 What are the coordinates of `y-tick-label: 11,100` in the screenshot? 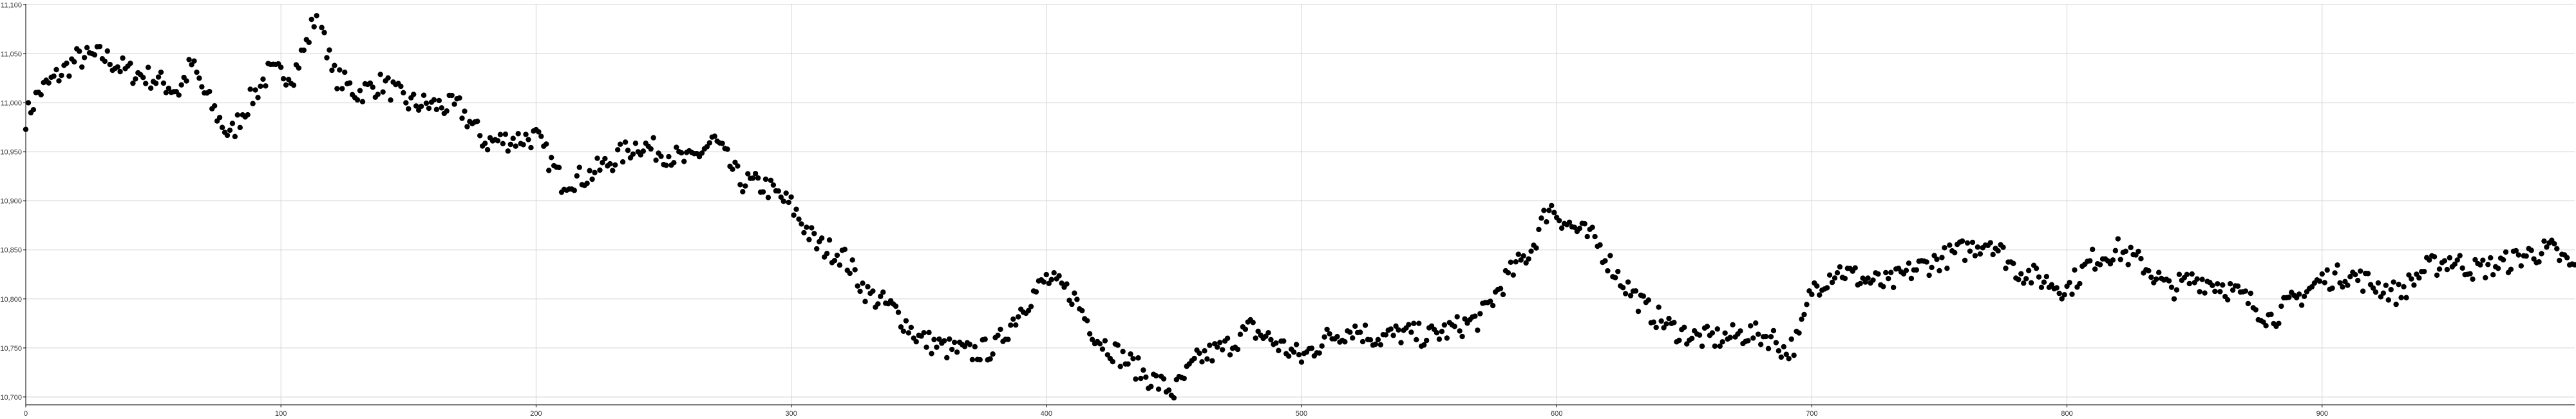 It's located at (11, 6).